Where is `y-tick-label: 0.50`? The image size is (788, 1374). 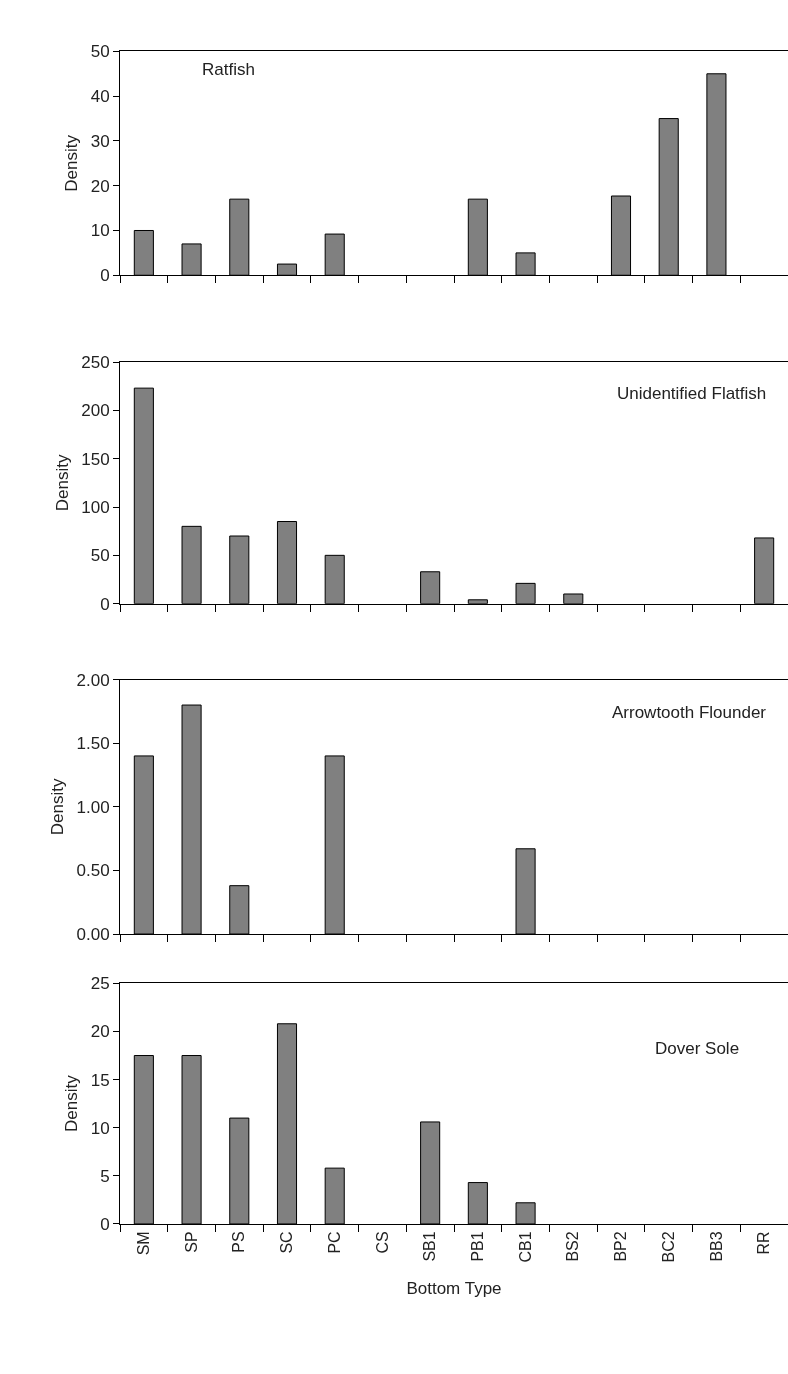 y-tick-label: 0.50 is located at coordinates (93, 871).